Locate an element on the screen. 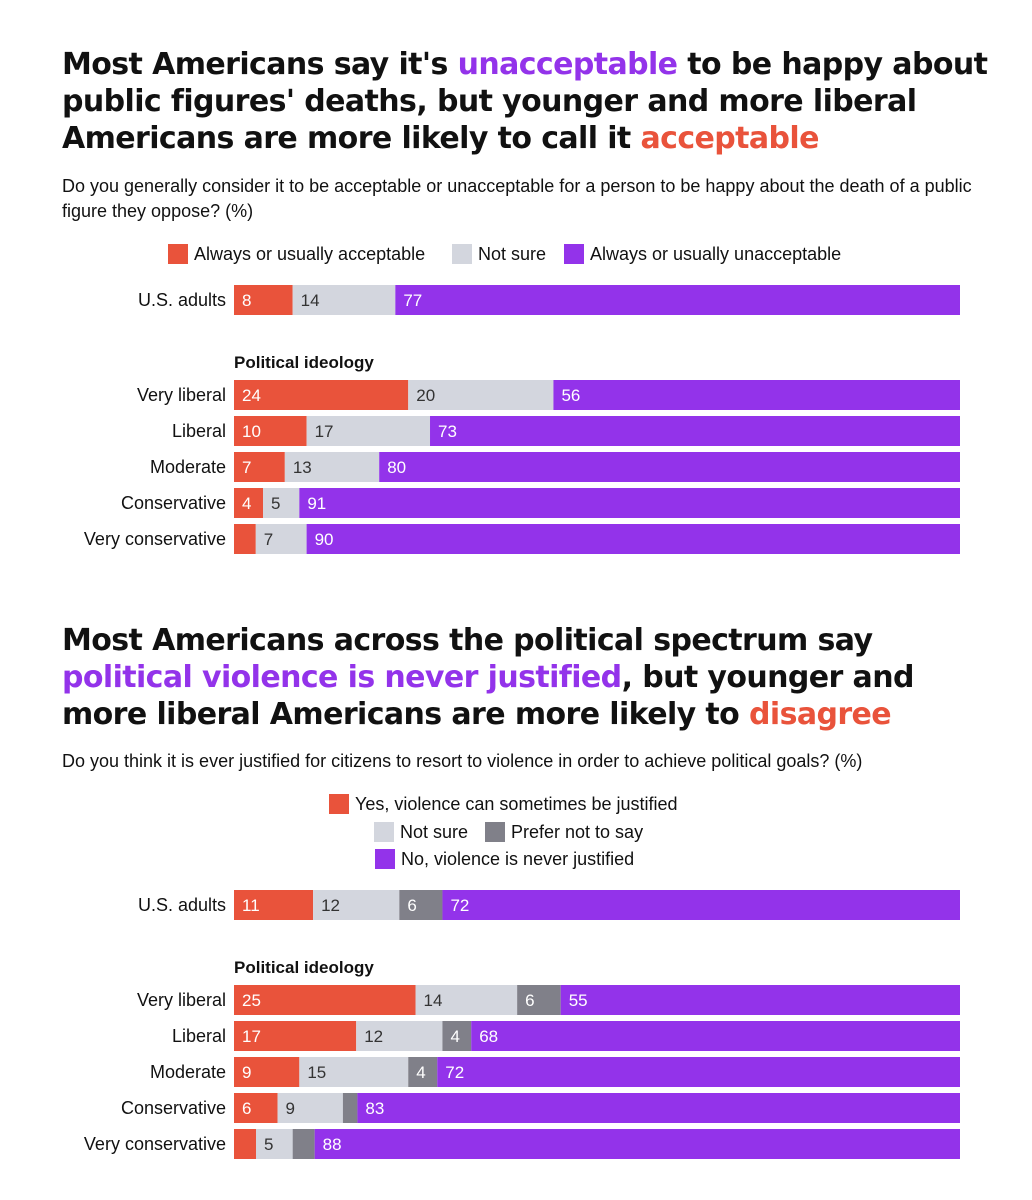  value-label: 24 is located at coordinates (251, 395).